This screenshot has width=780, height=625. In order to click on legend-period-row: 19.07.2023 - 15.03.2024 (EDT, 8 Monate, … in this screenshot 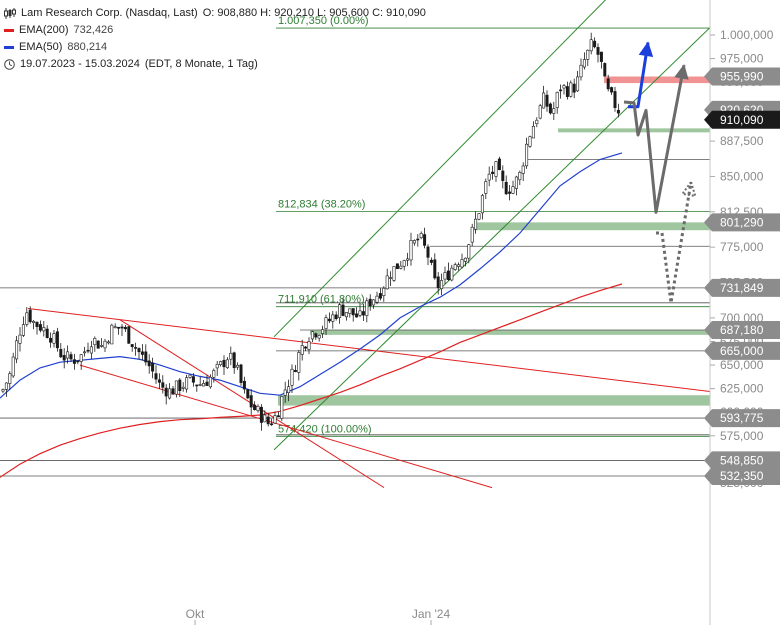, I will do `click(215, 64)`.